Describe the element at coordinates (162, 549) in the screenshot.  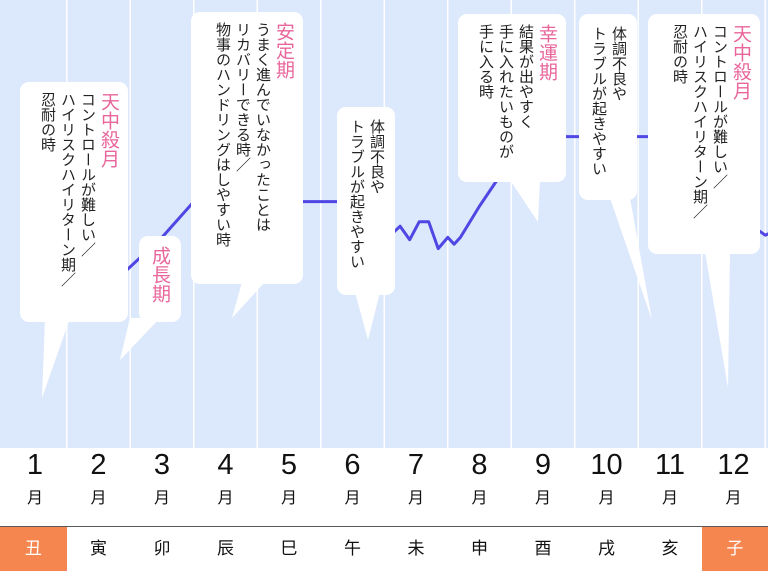
I see `zodiac-cell: 卯` at that location.